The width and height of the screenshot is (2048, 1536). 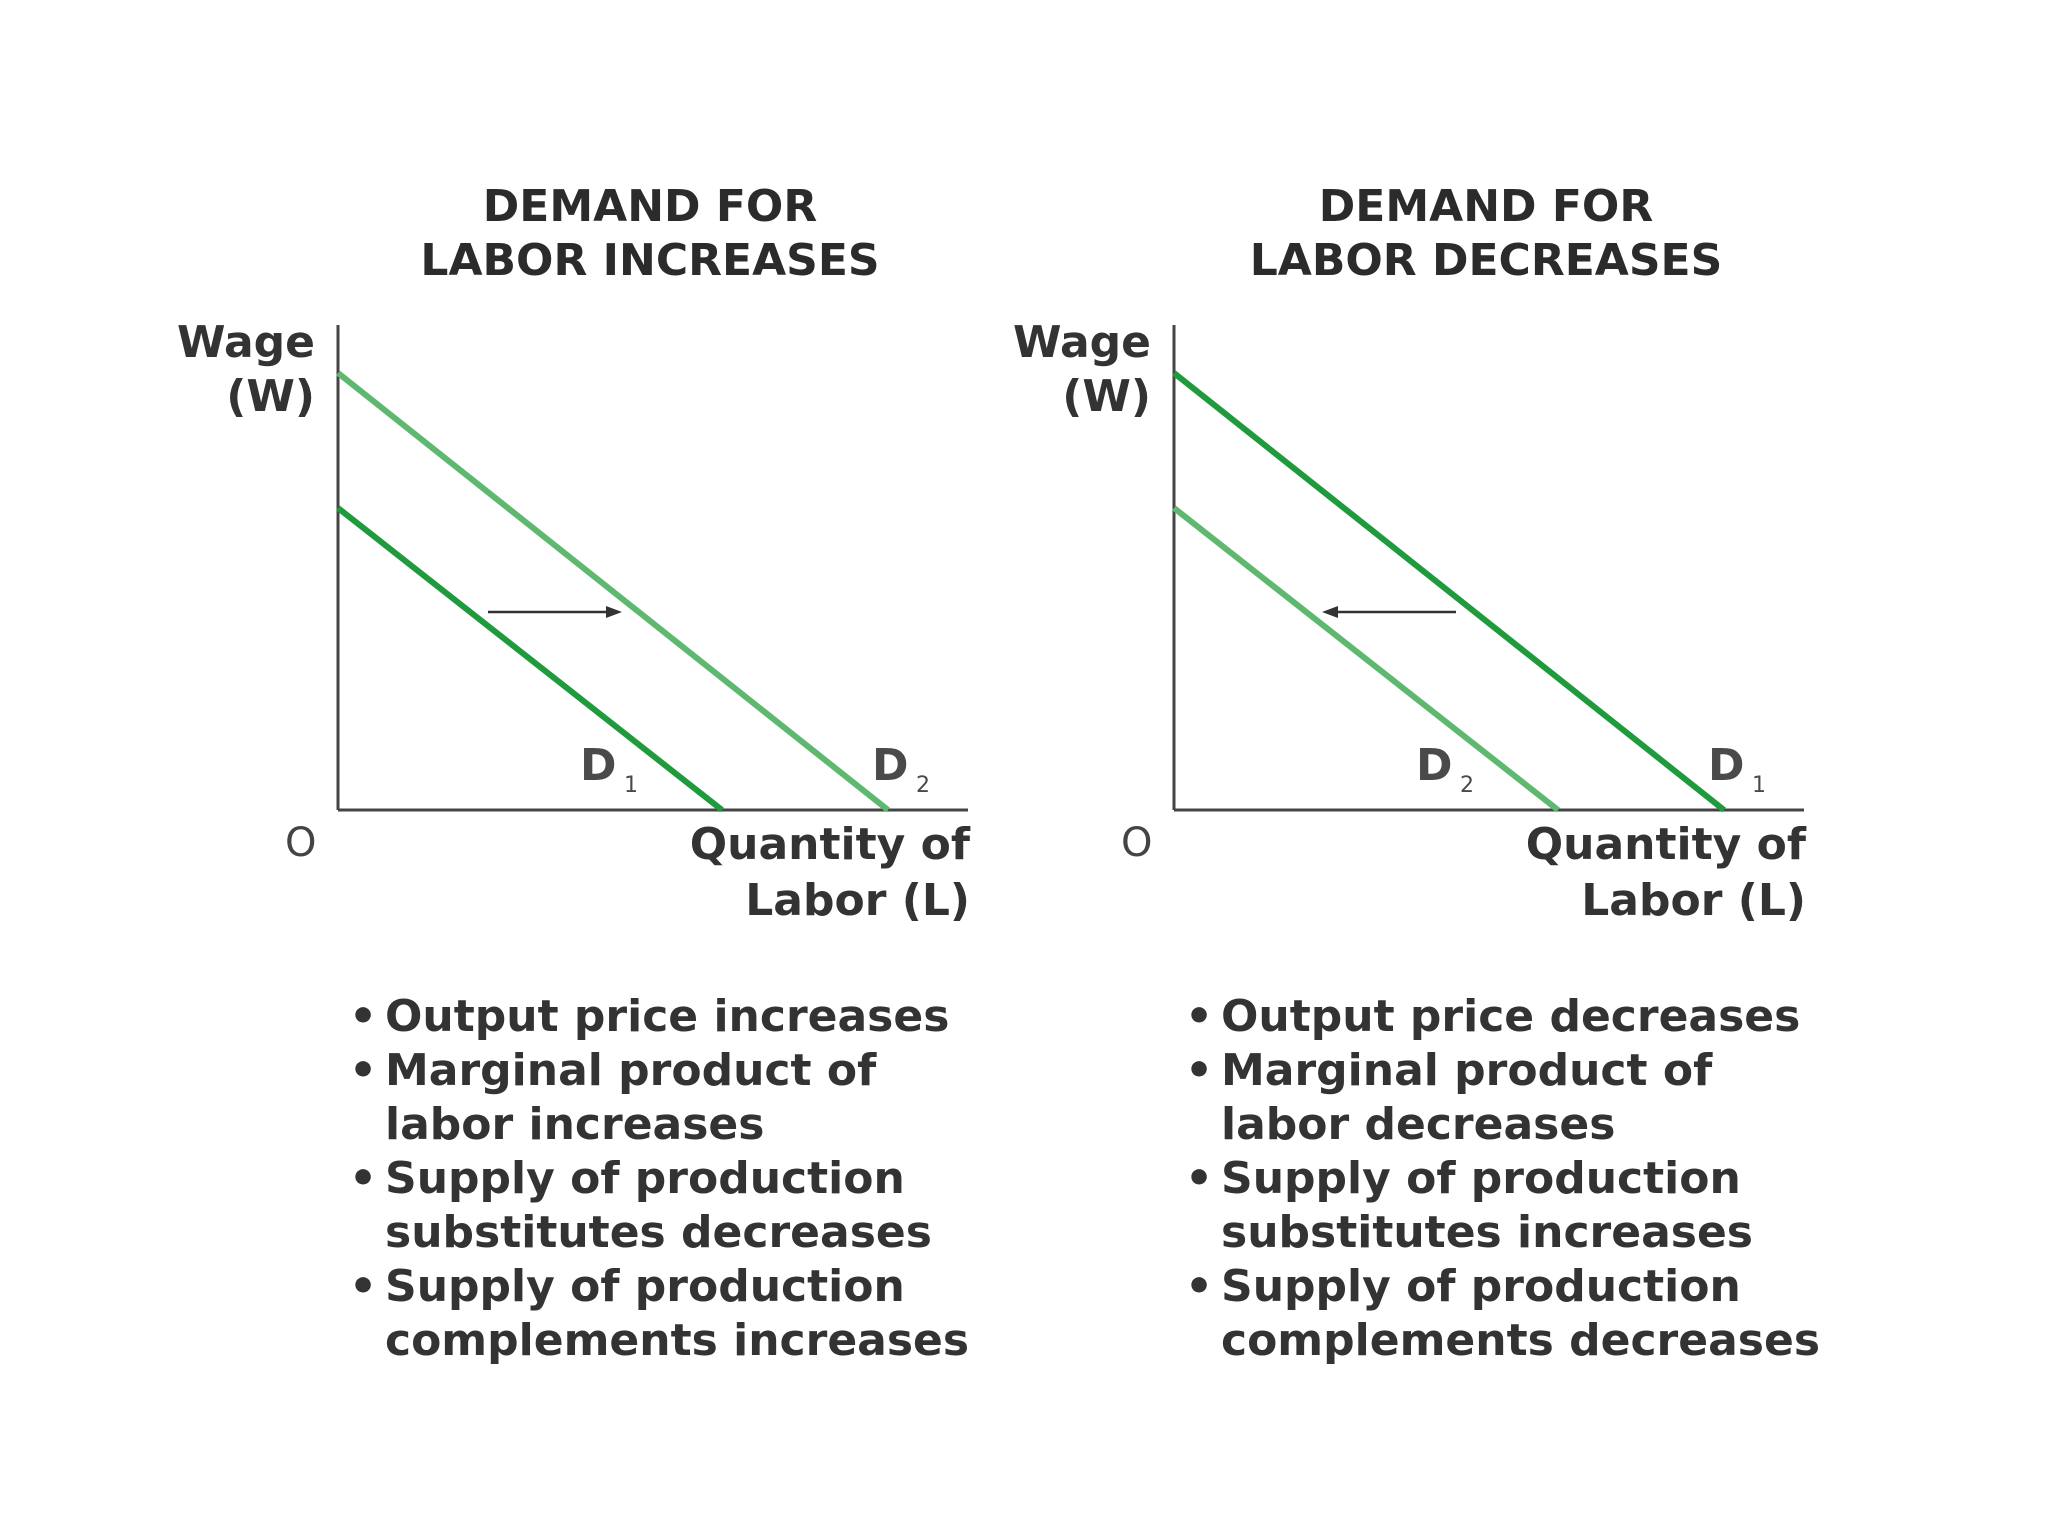 I want to click on panel-title-line-2: LABOR INCREASES, so click(x=650, y=260).